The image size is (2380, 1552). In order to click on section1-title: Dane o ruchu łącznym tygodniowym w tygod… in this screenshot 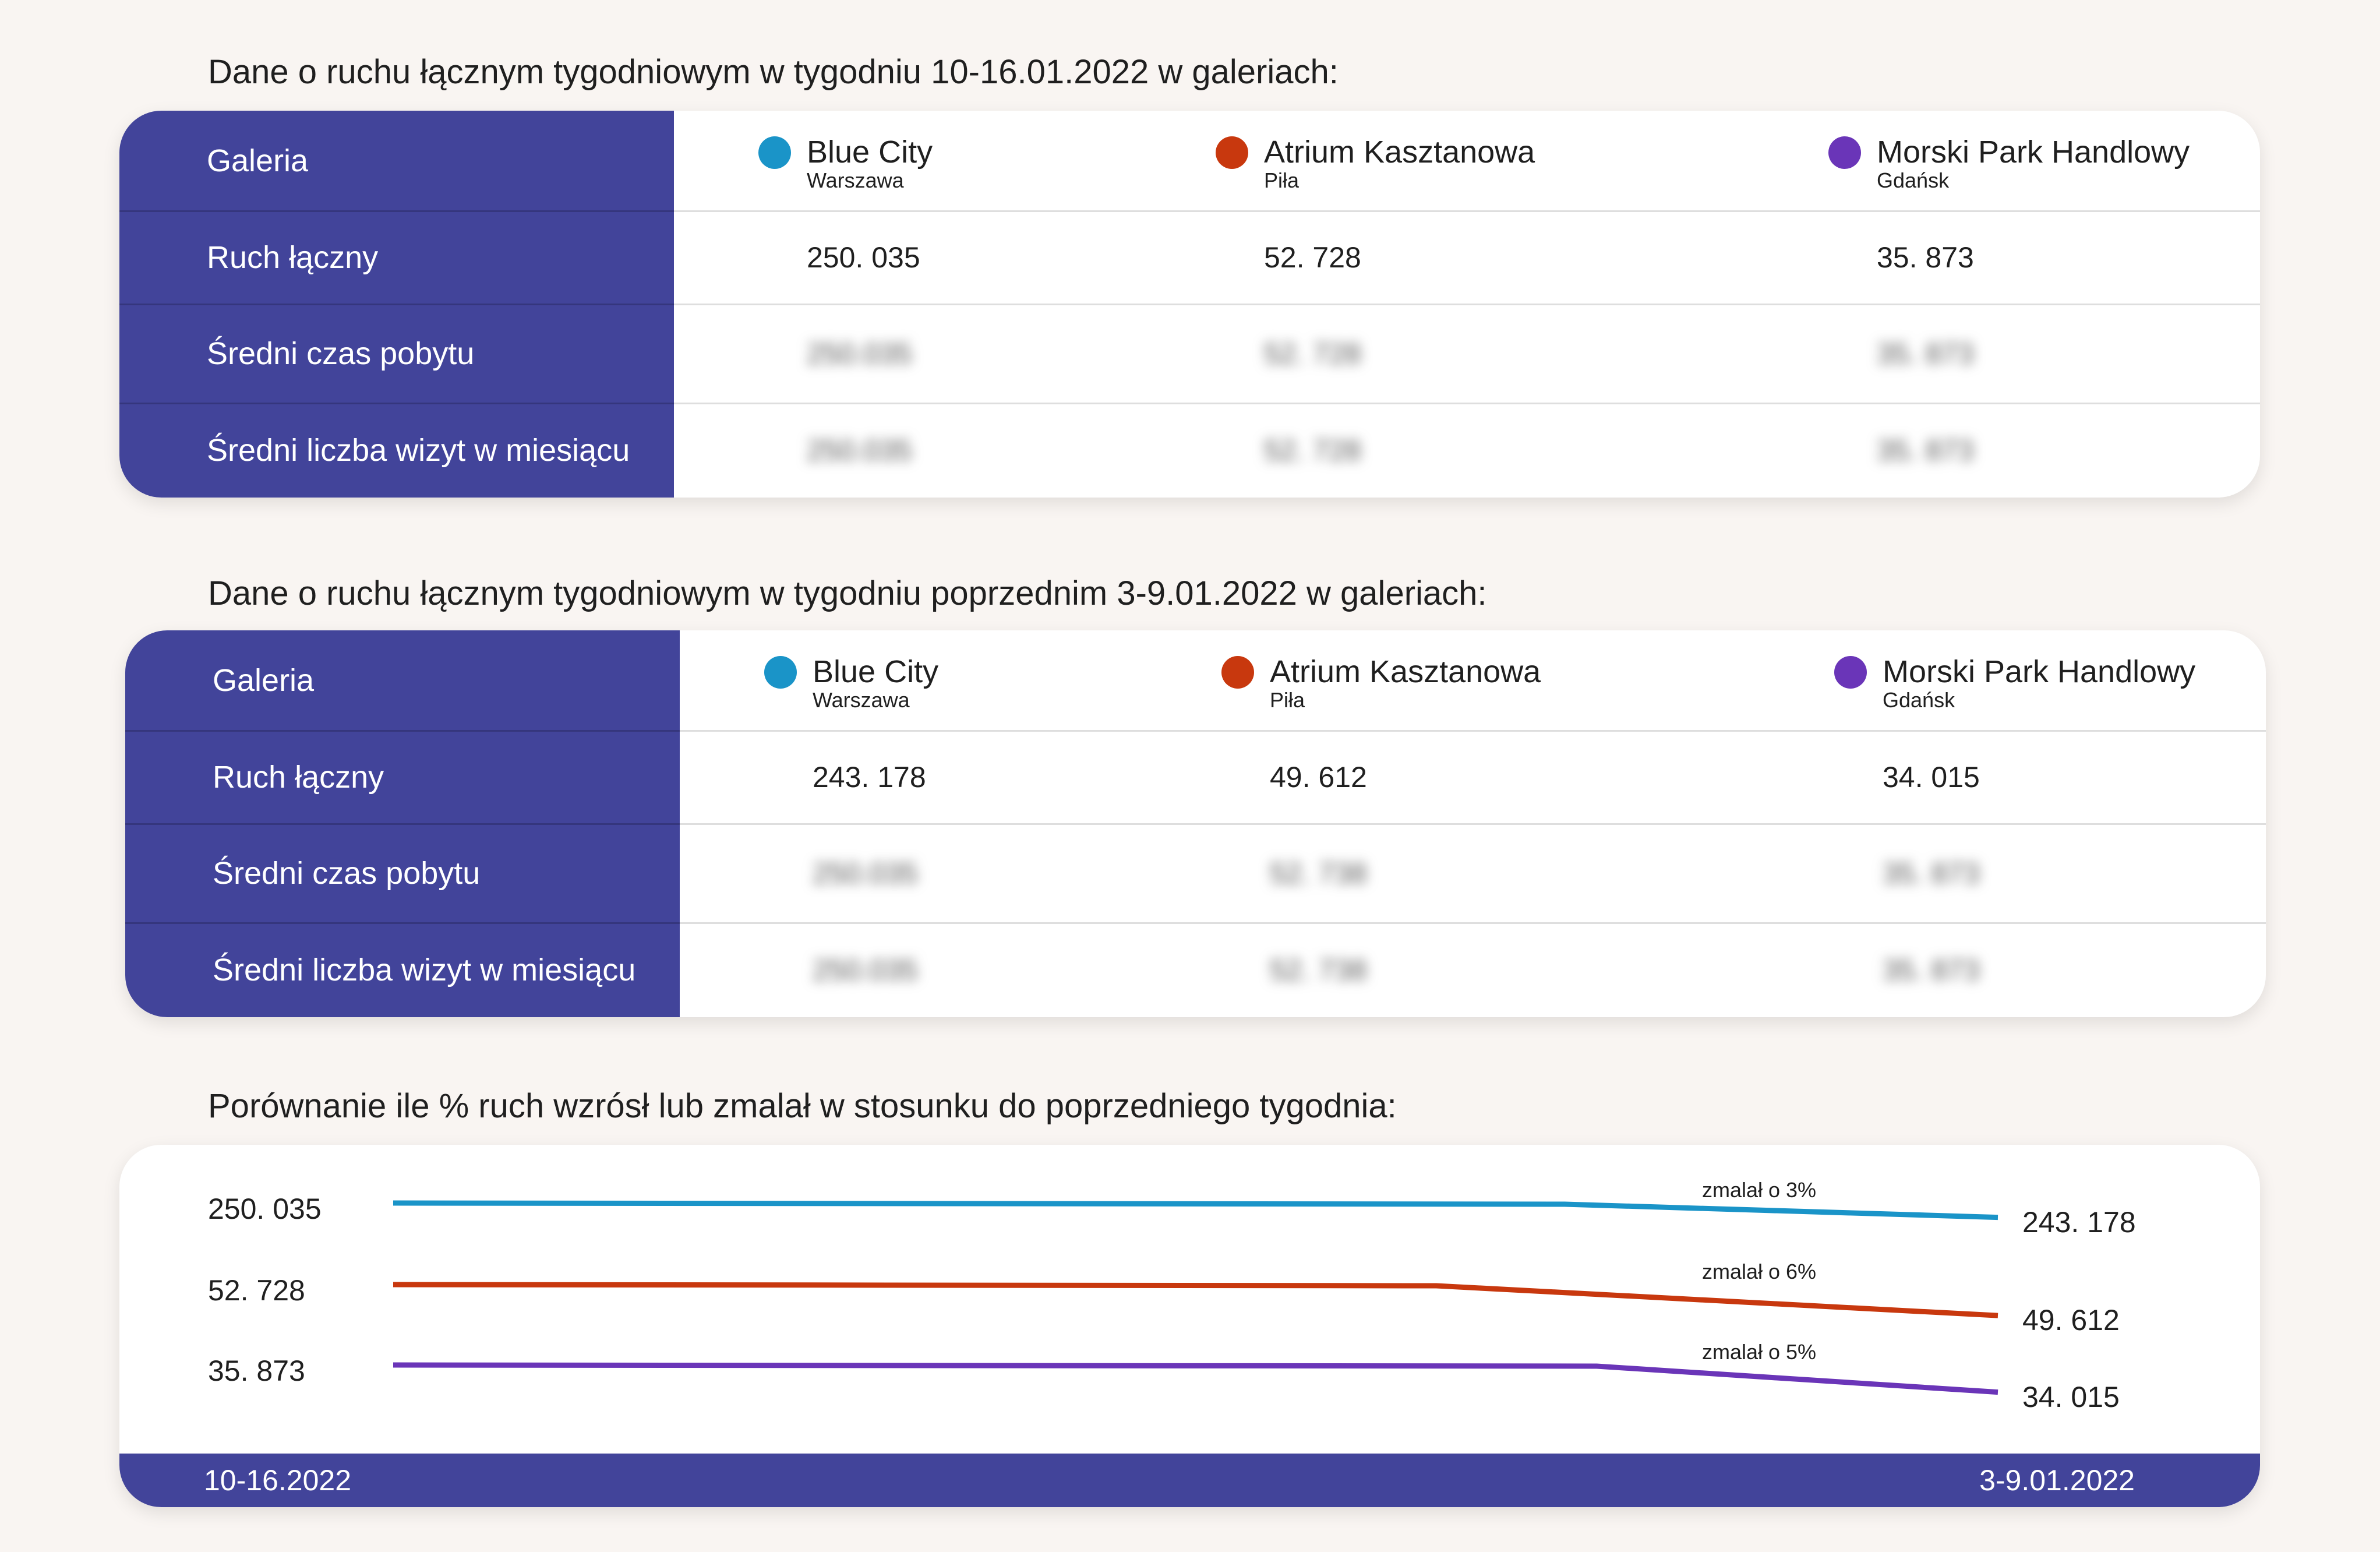, I will do `click(773, 72)`.